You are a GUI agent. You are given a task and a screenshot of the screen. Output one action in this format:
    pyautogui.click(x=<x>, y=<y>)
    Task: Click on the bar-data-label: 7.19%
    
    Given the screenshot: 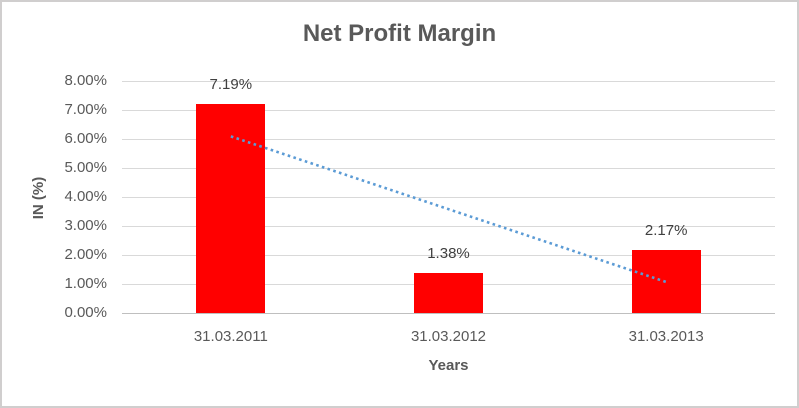 What is the action you would take?
    pyautogui.click(x=231, y=85)
    